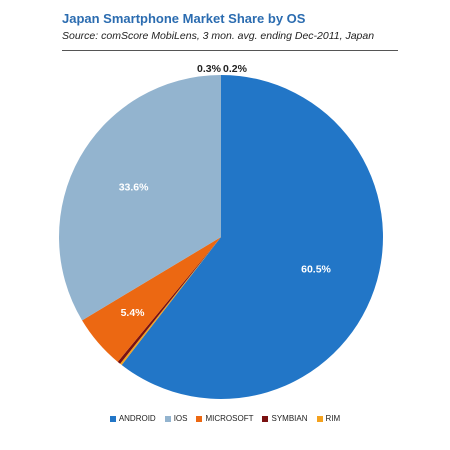 The image size is (450, 450). What do you see at coordinates (134, 187) in the screenshot?
I see `slice-label-ios: 33.6%` at bounding box center [134, 187].